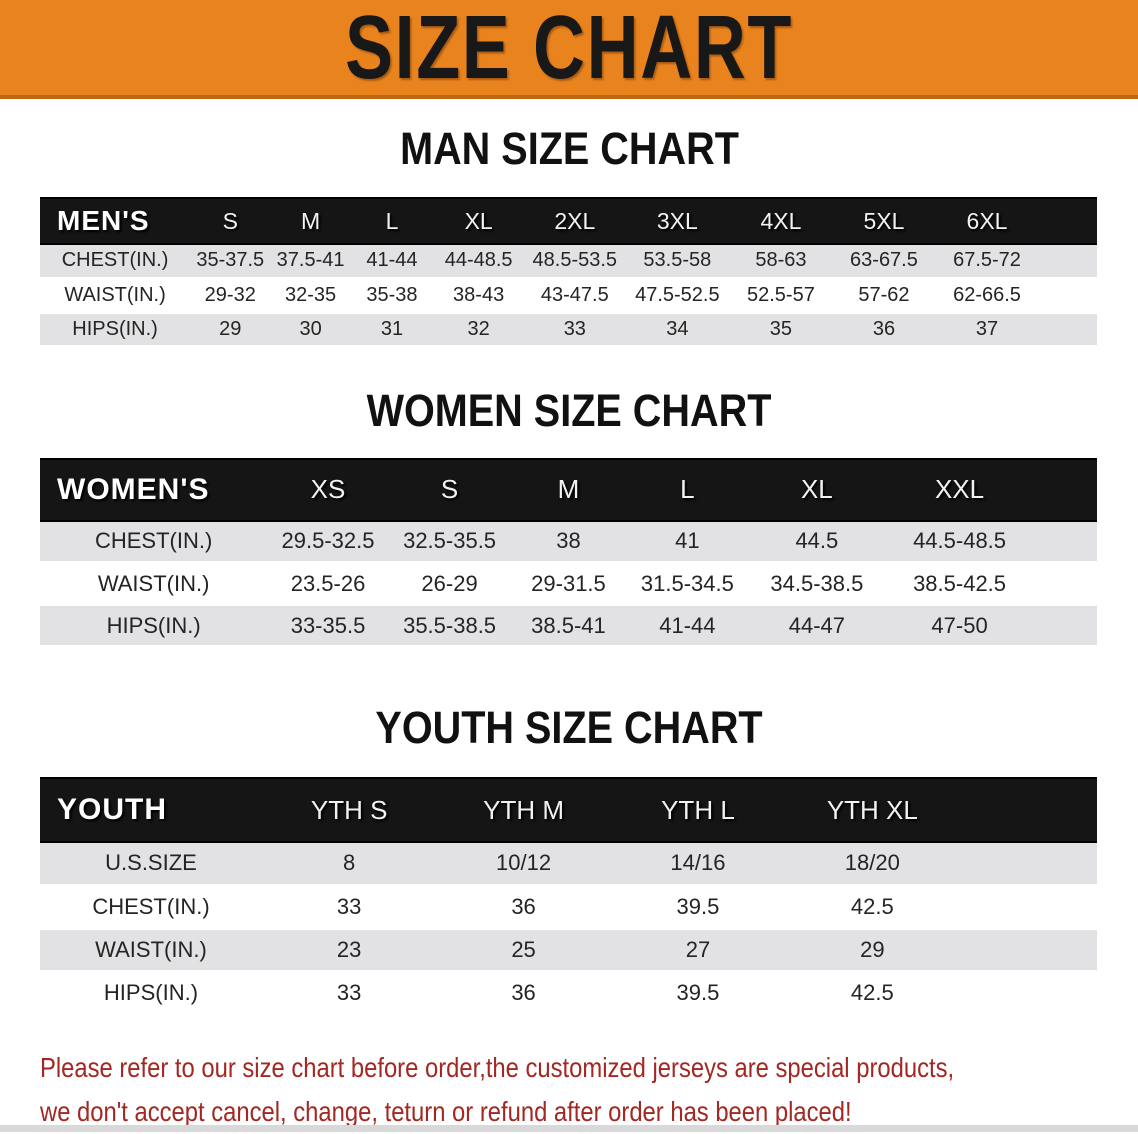 This screenshot has width=1138, height=1134. I want to click on size-cell: 31, so click(392, 330).